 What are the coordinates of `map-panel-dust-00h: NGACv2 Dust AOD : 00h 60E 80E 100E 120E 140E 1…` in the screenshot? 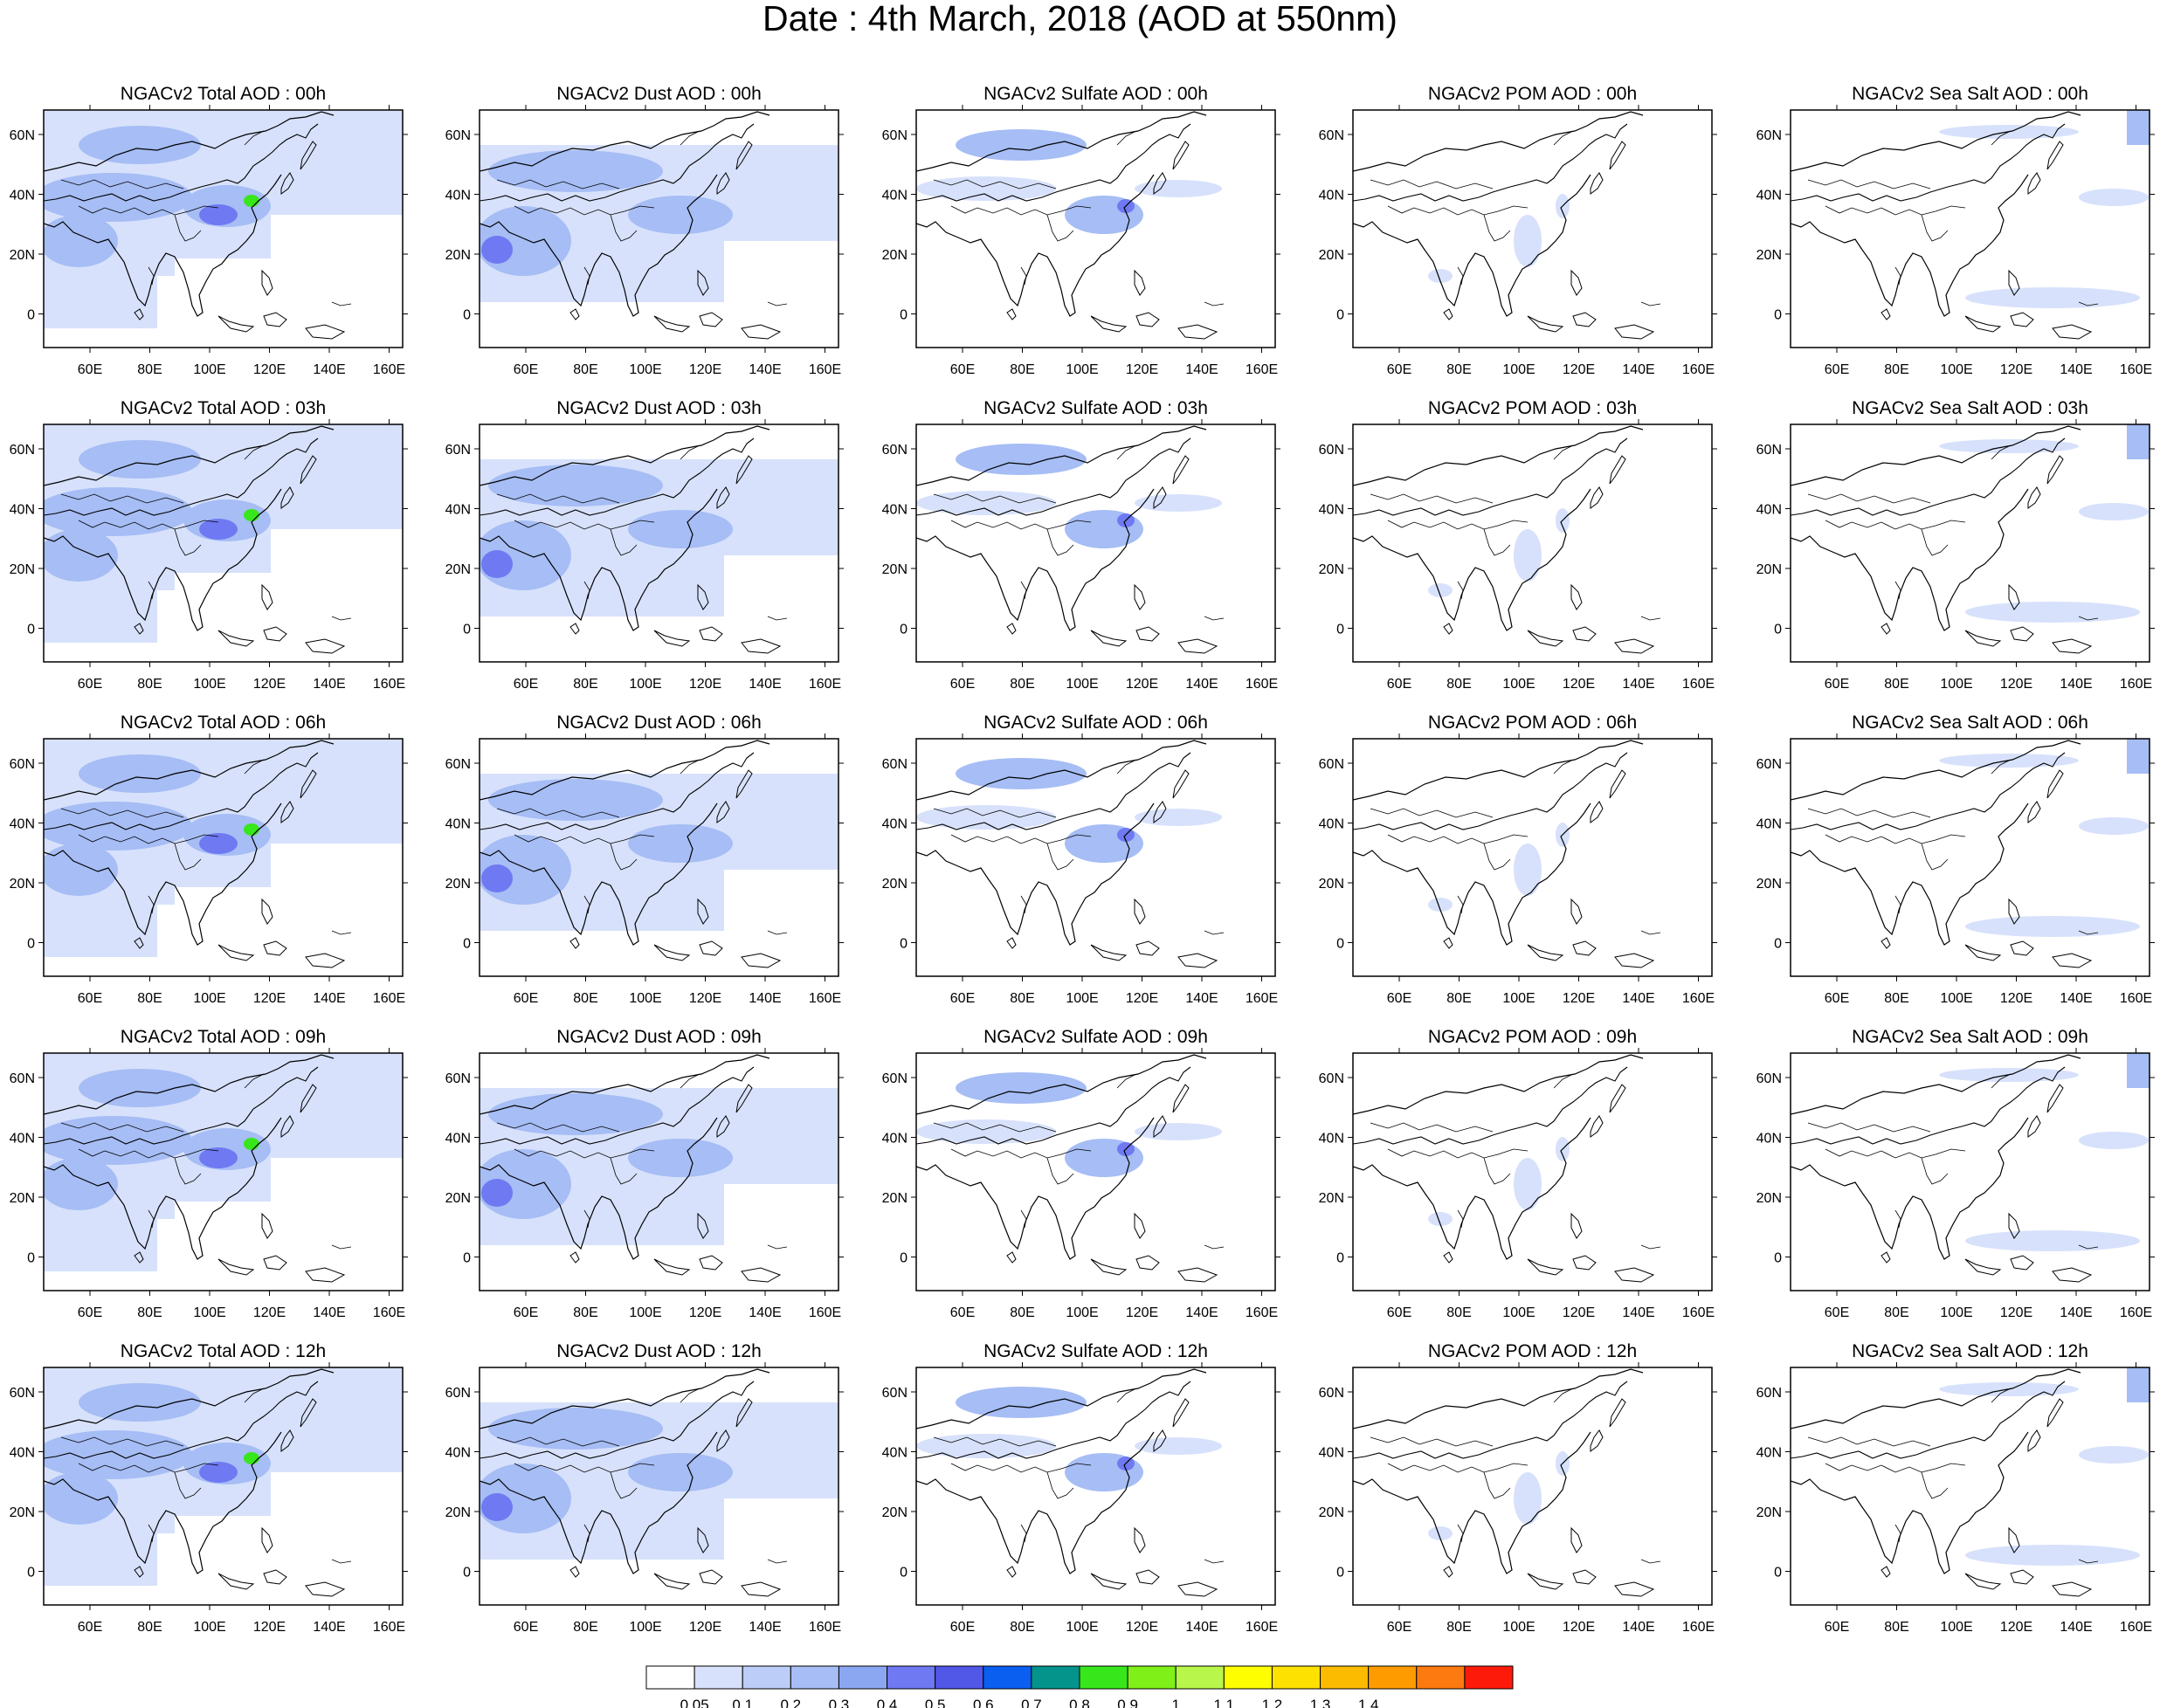 It's located at (644, 230).